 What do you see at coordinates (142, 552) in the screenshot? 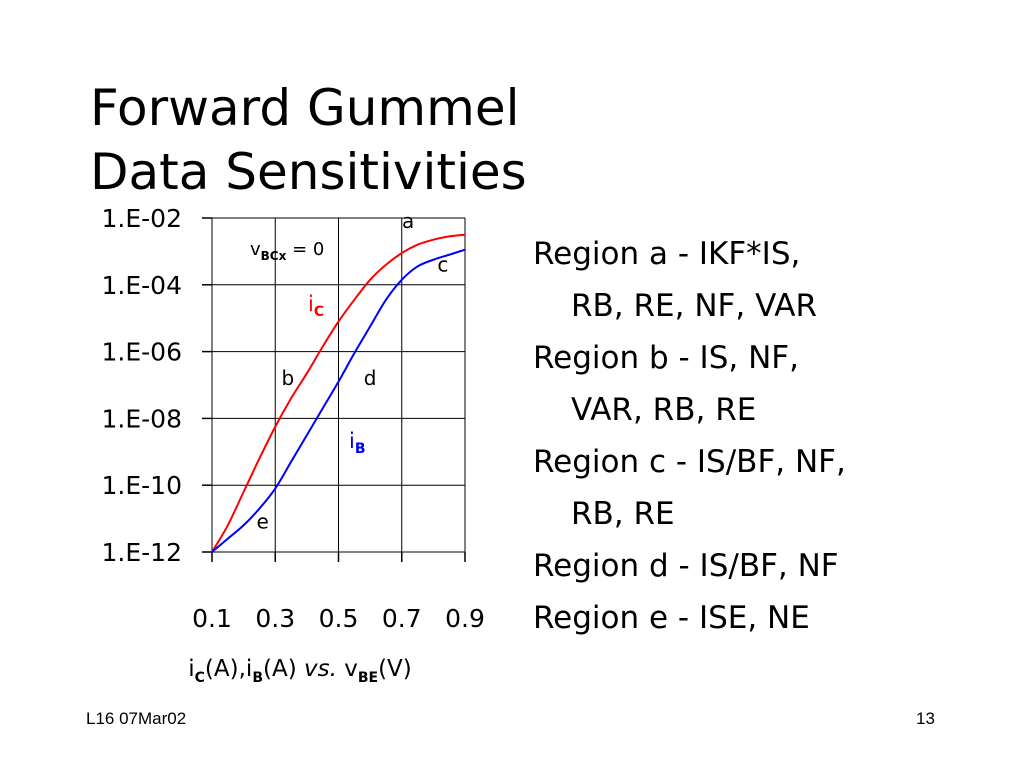
I see `y-tick-label: 1.E-12` at bounding box center [142, 552].